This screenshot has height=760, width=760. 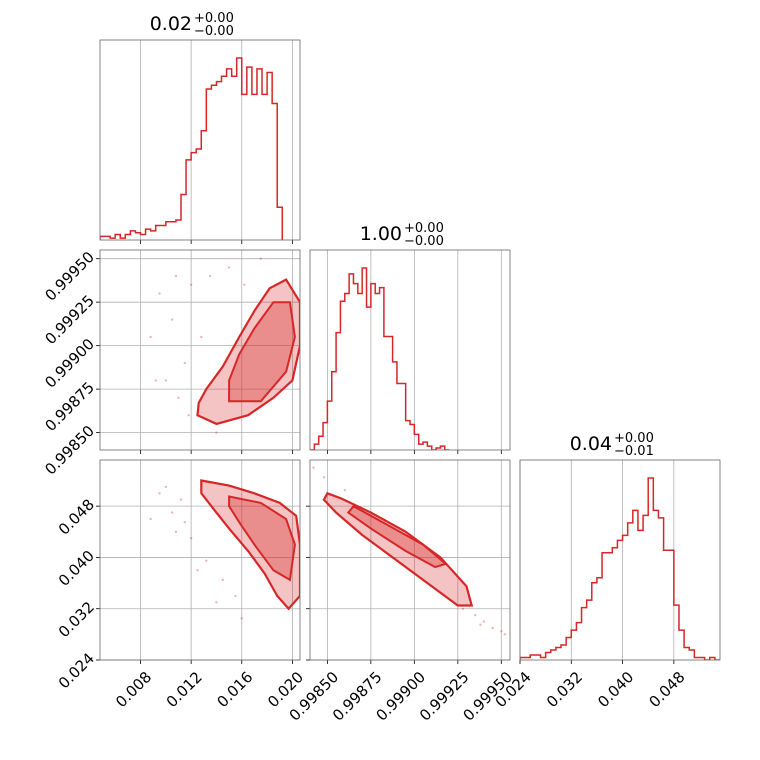 I want to click on y-tick-label: 0.024, so click(x=76, y=670).